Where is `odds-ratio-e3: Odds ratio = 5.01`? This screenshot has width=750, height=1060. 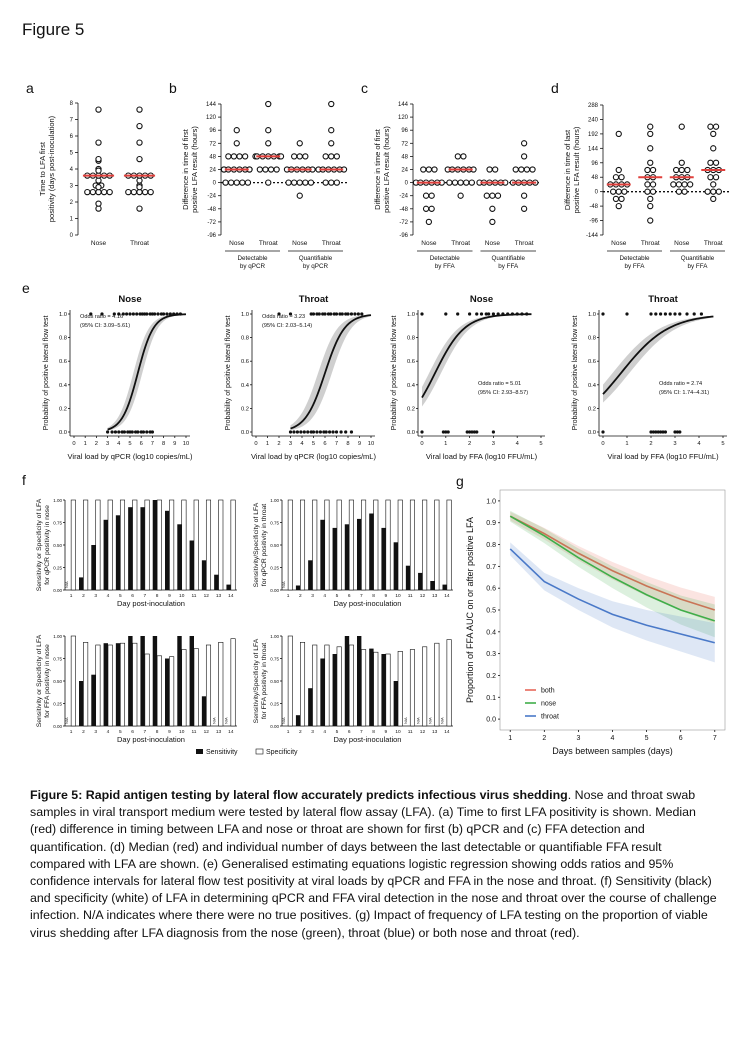 odds-ratio-e3: Odds ratio = 5.01 is located at coordinates (499, 384).